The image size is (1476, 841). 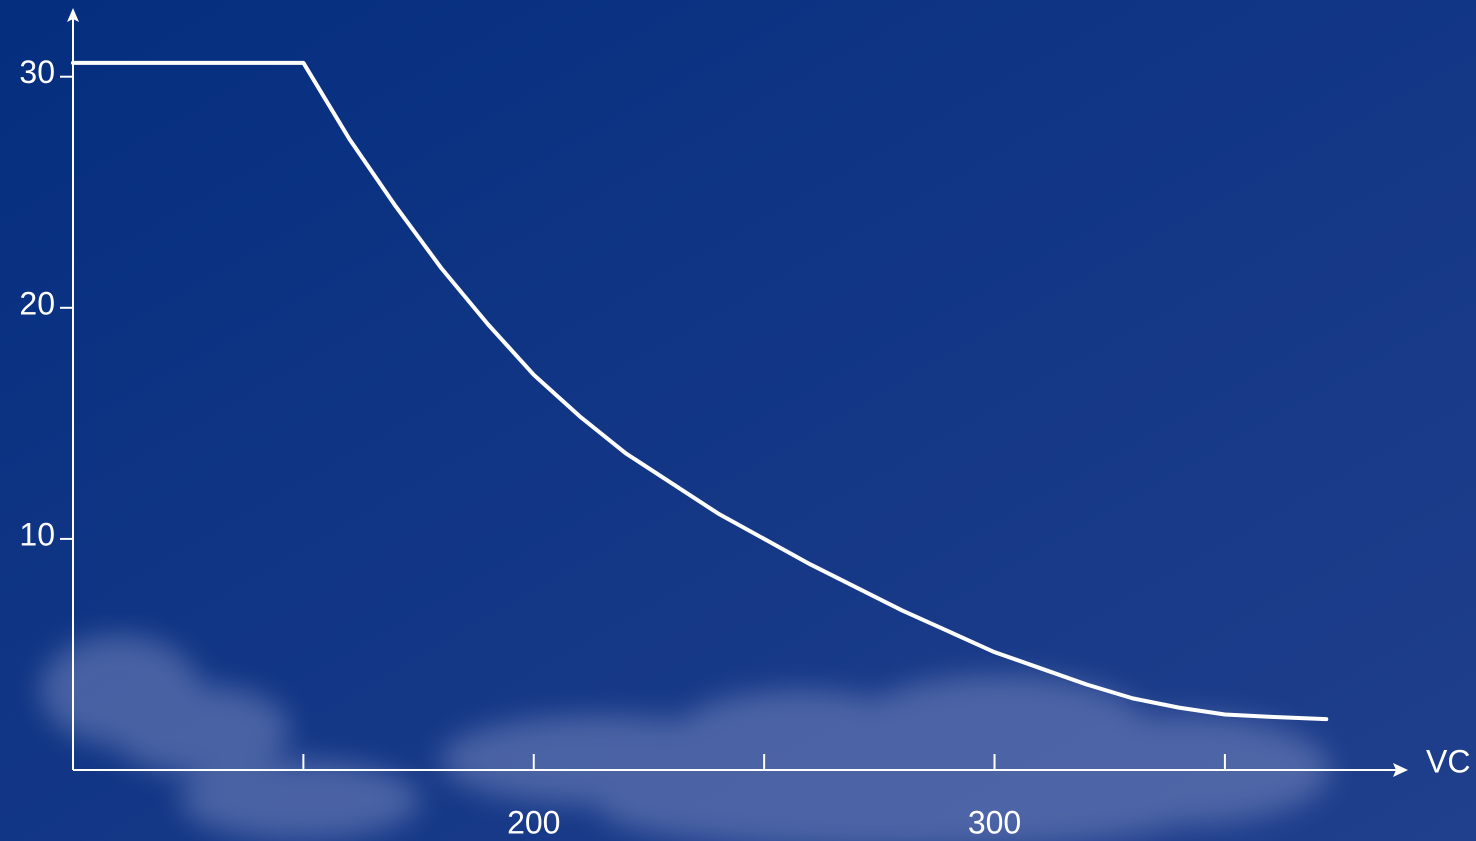 What do you see at coordinates (37, 303) in the screenshot?
I see `y-tick-label: 20` at bounding box center [37, 303].